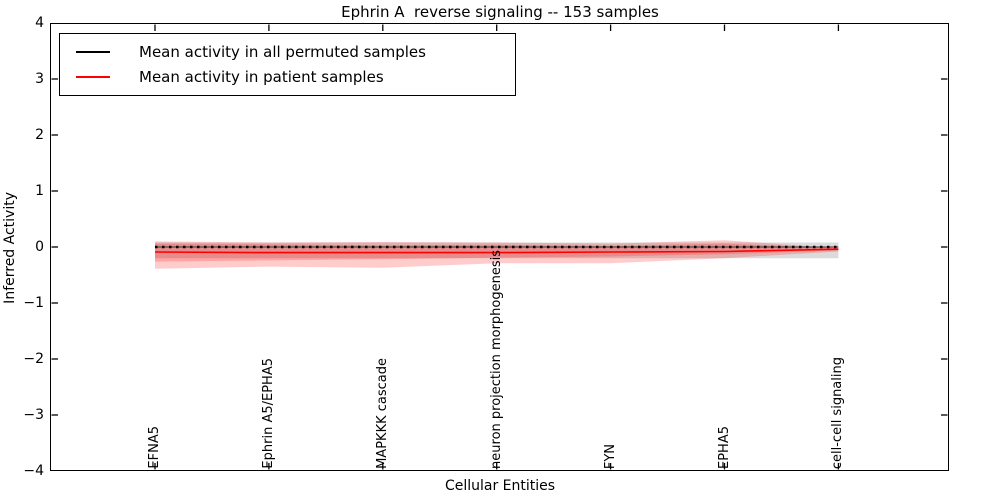 This screenshot has height=500, width=1000. I want to click on y-tick-label: 4, so click(39, 23).